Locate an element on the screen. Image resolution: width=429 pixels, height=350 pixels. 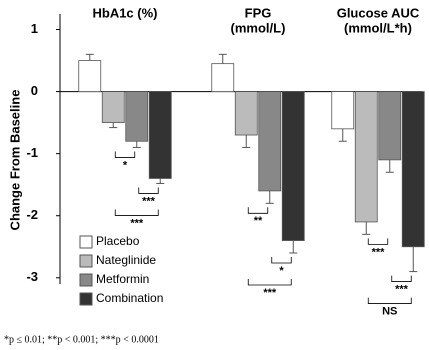
y-tick-label: -3 is located at coordinates (32, 276).